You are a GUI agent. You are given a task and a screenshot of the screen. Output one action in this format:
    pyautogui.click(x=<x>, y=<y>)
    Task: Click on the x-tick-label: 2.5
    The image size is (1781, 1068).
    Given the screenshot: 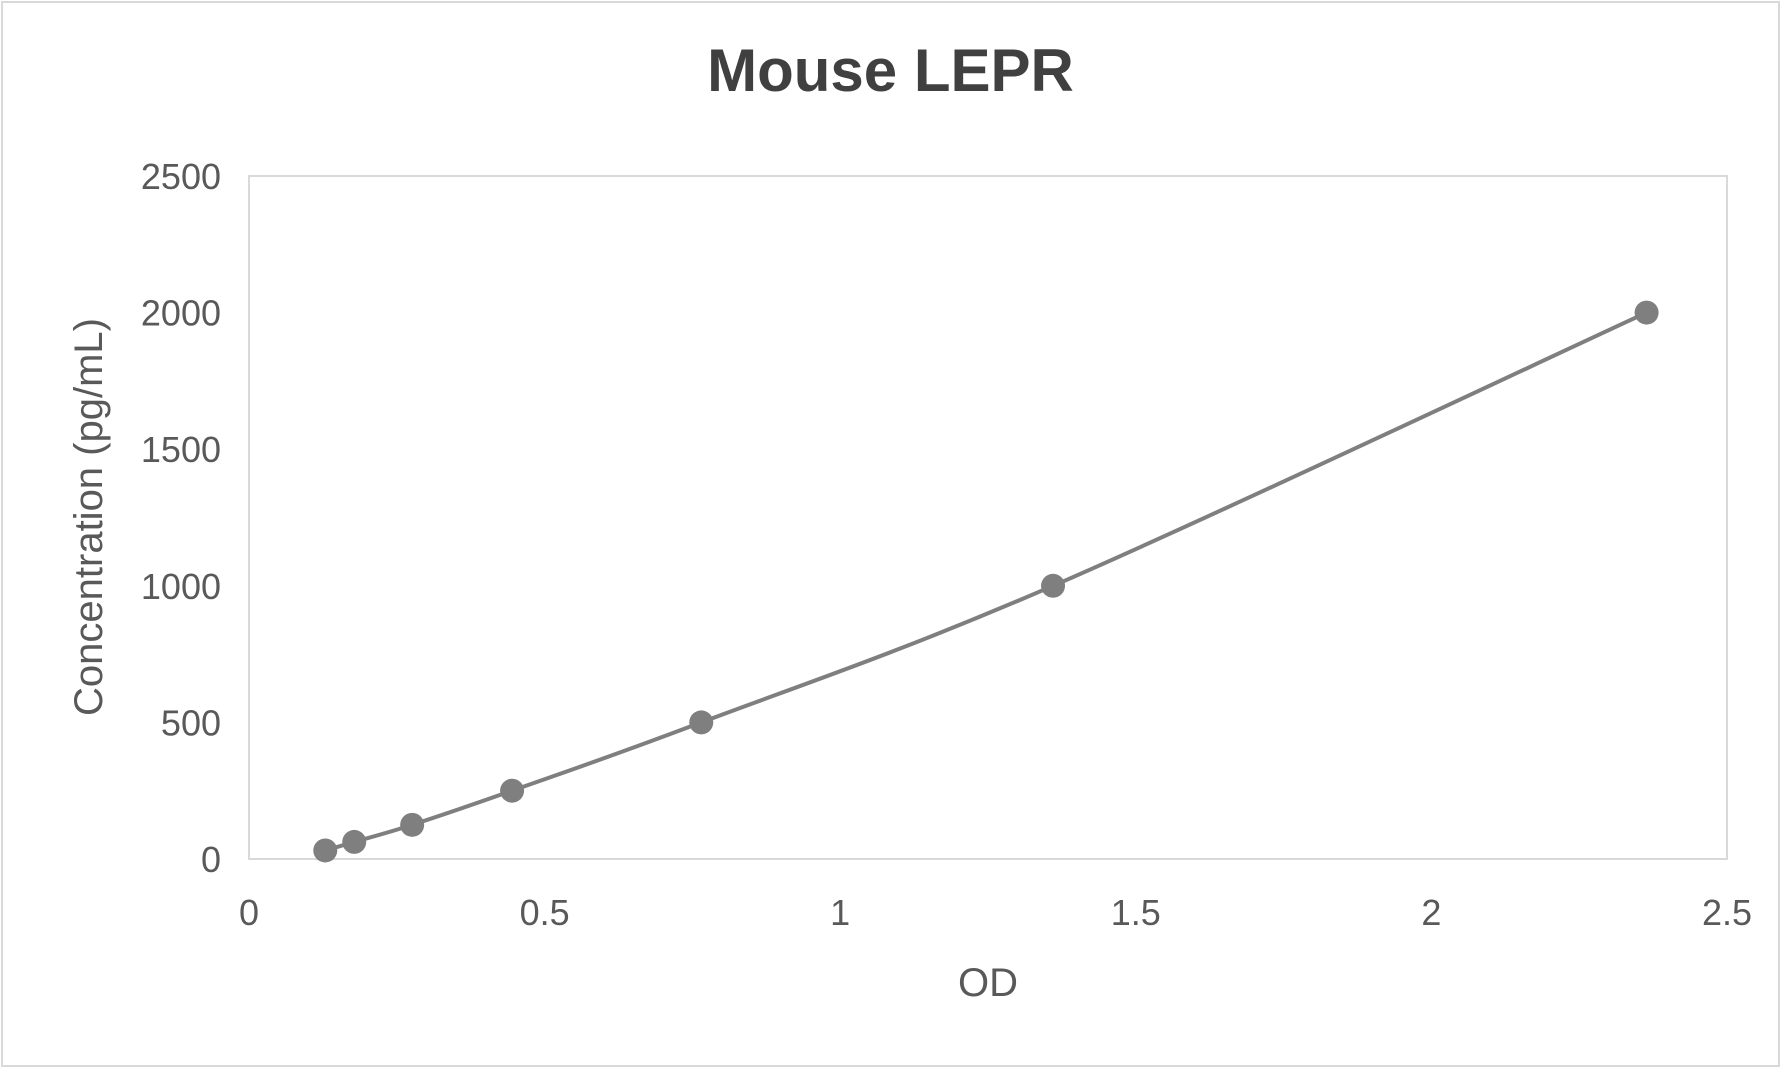 What is the action you would take?
    pyautogui.click(x=1727, y=912)
    